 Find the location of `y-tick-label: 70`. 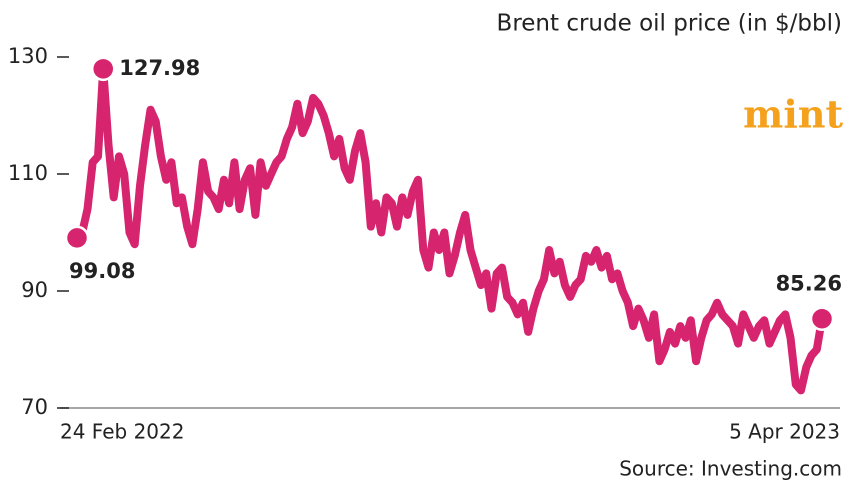

y-tick-label: 70 is located at coordinates (34, 407).